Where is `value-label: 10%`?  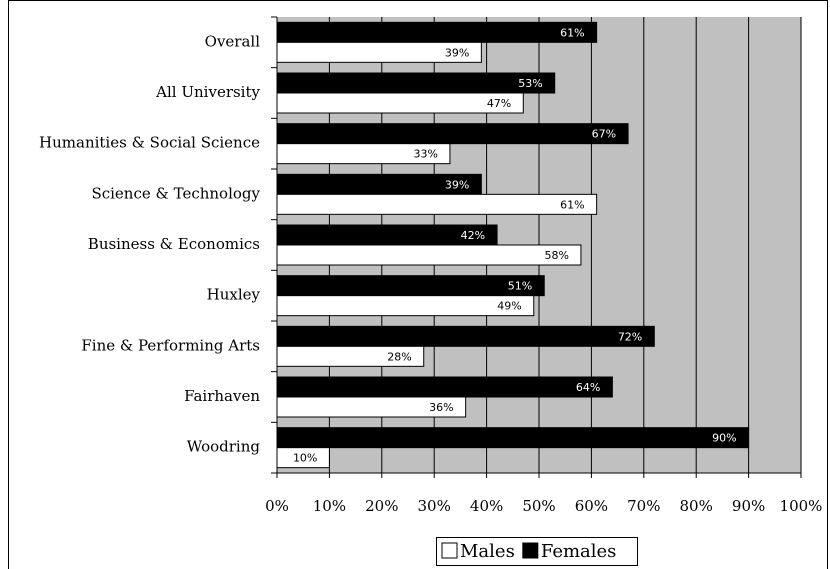 value-label: 10% is located at coordinates (305, 458).